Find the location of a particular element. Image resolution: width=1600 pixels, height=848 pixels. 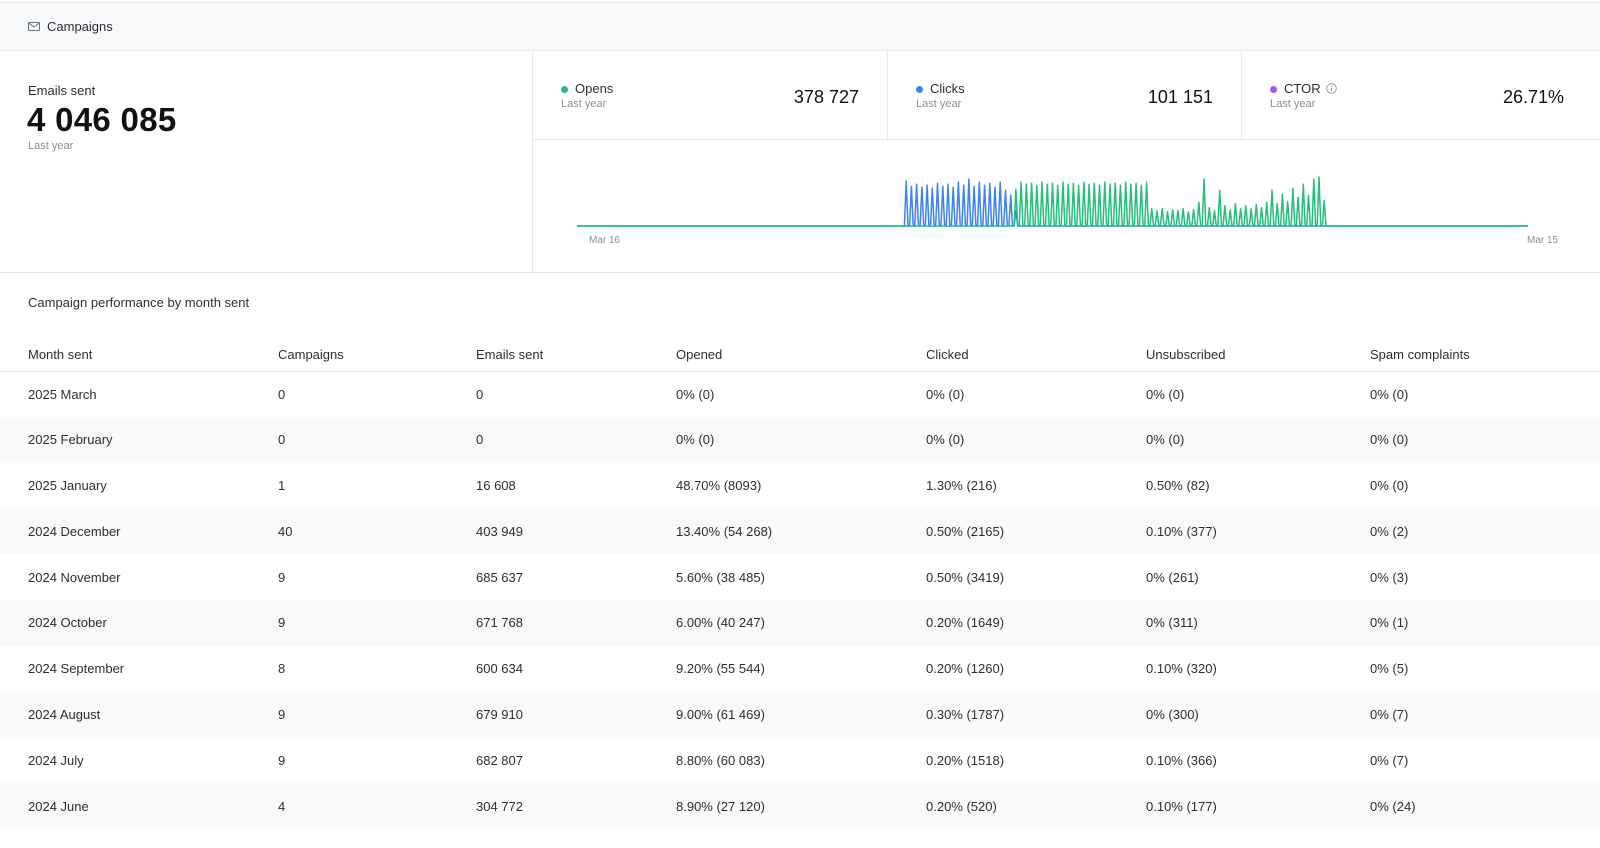

column-header-clicked: Clicked is located at coordinates (1036, 350).